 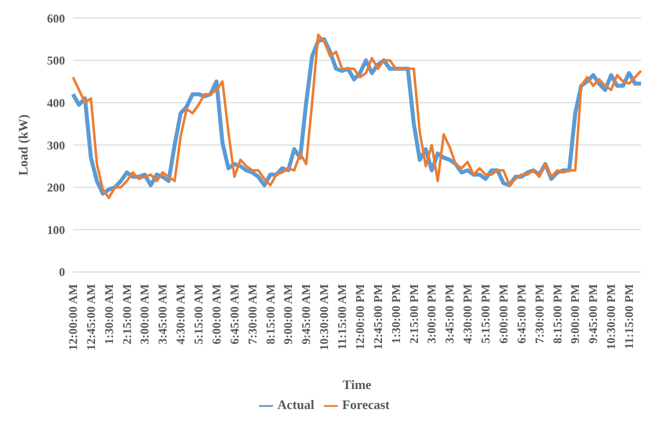 What do you see at coordinates (377, 317) in the screenshot?
I see `x-tick-label: 12:45:00 PM` at bounding box center [377, 317].